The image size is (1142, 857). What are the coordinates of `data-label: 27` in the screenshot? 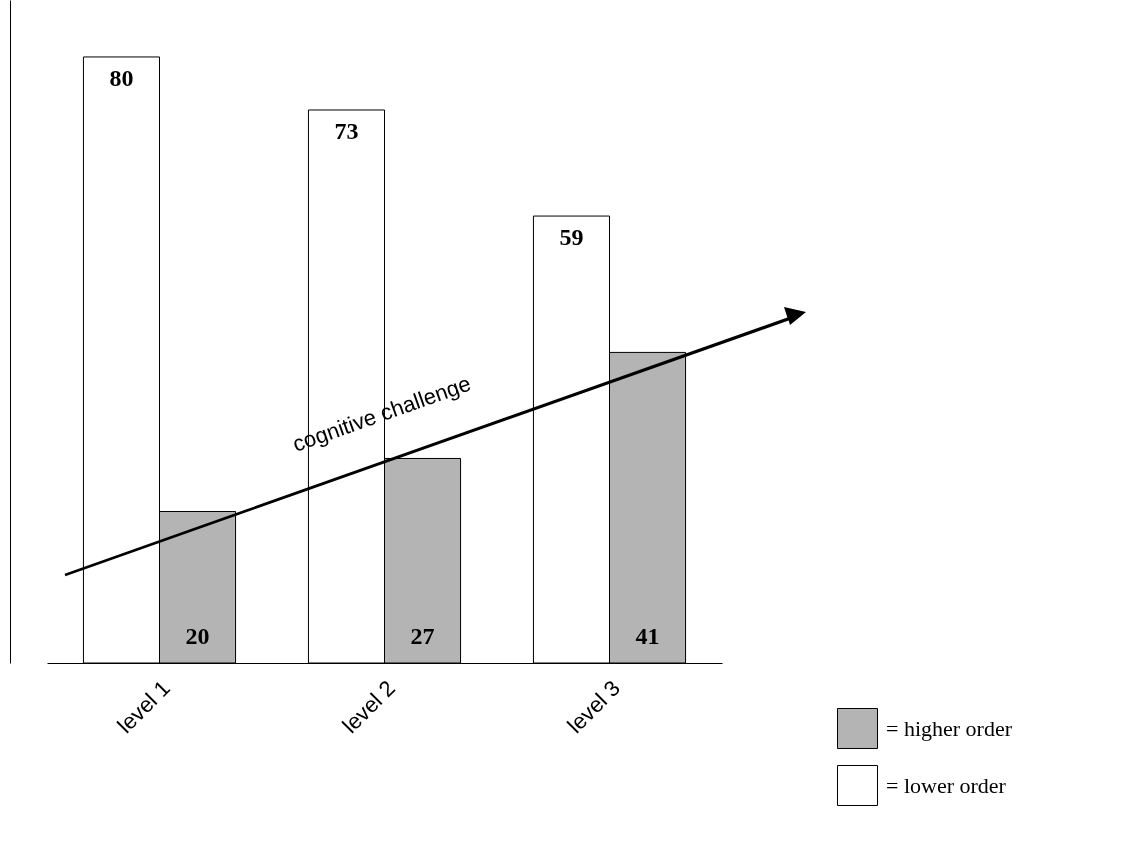 It's located at (422, 636).